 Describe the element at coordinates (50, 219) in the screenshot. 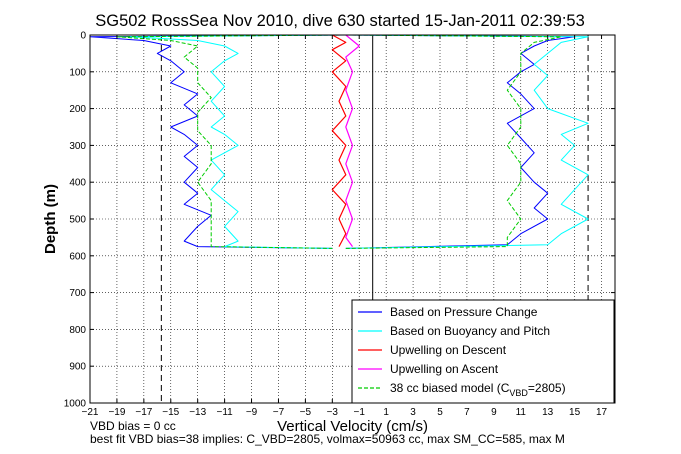

I see `y-axis-label: Depth (m)` at that location.